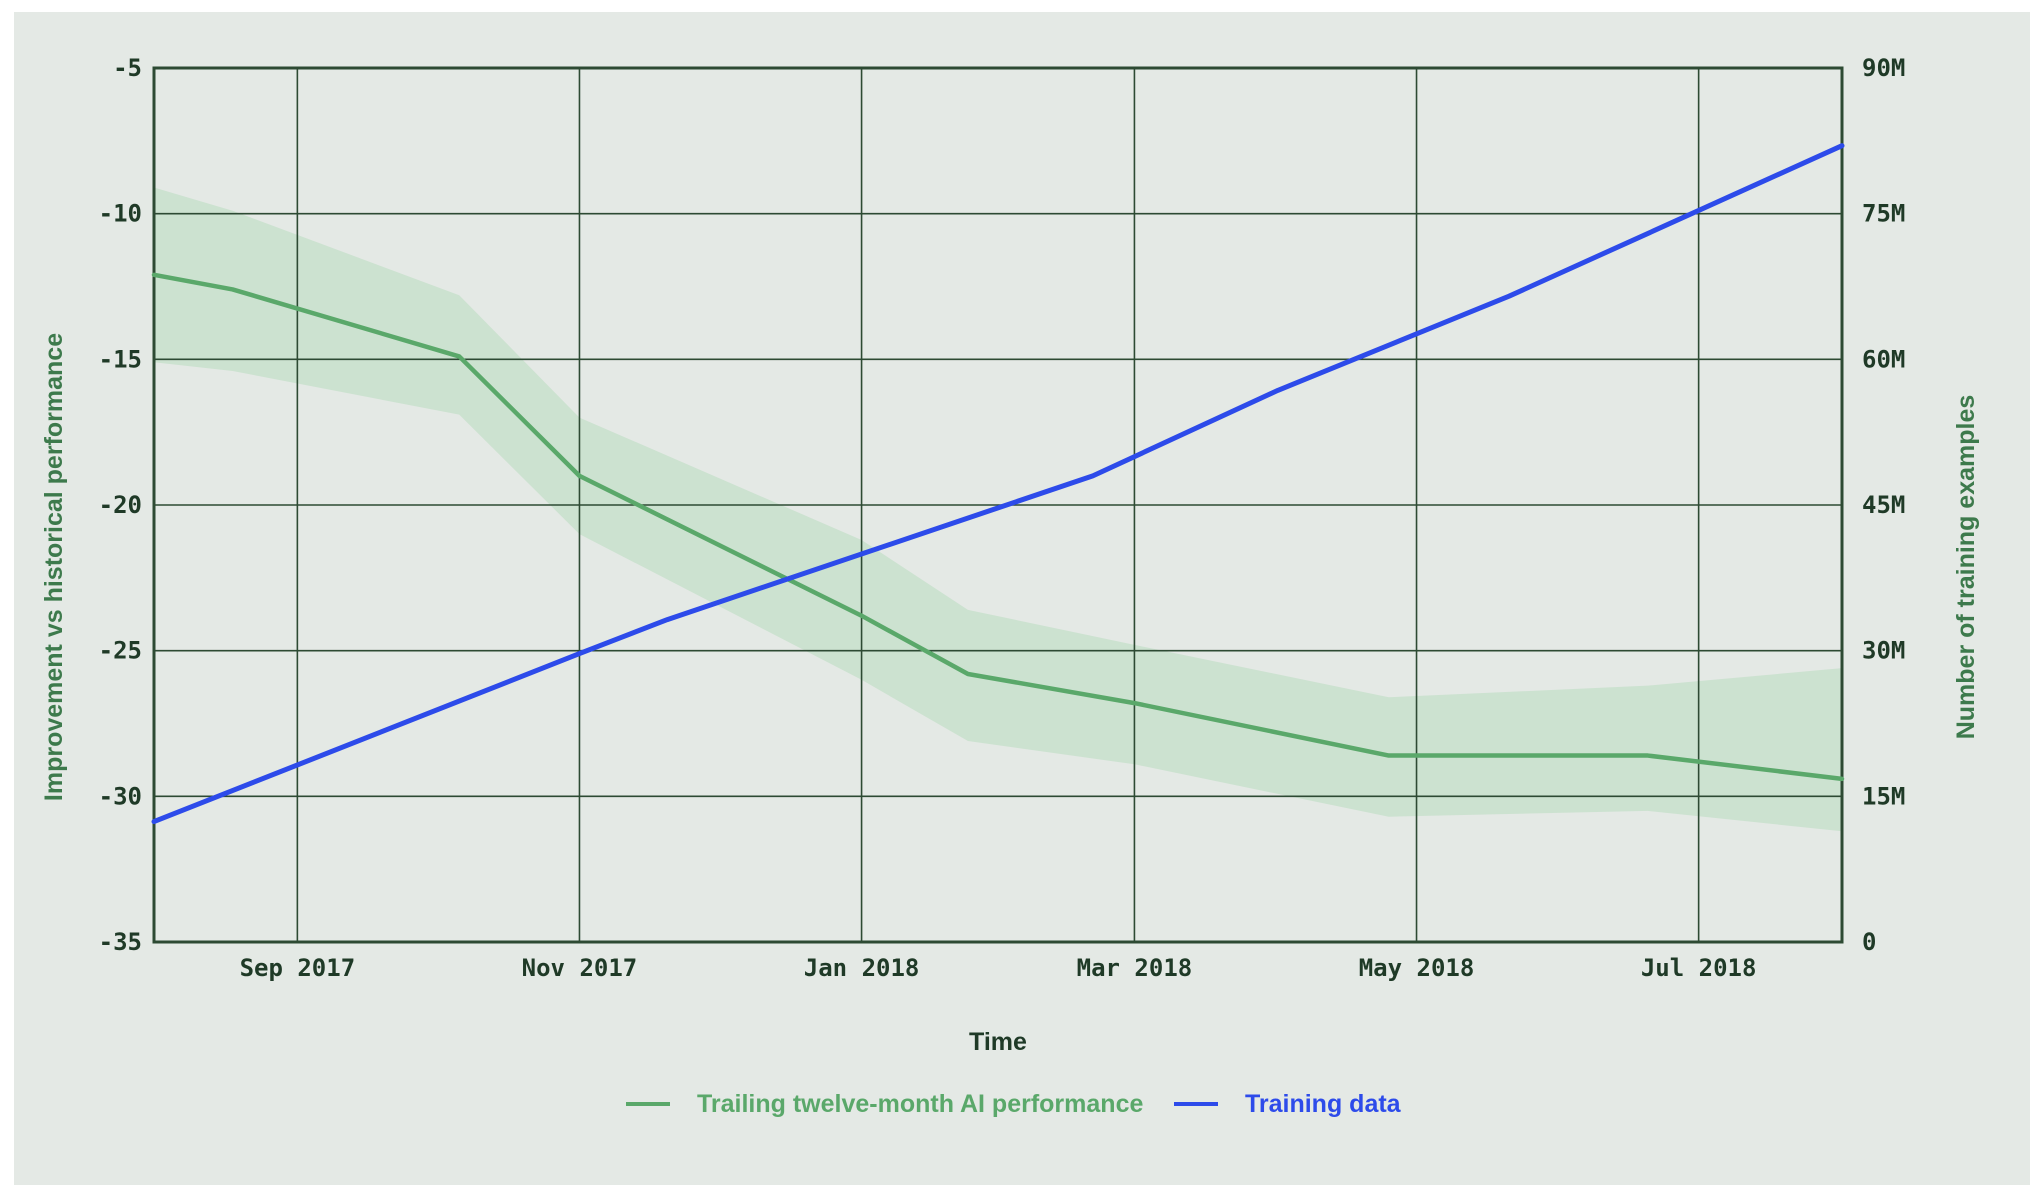 The image size is (2044, 1202). I want to click on y-right-tick-label: 90M, so click(1883, 68).